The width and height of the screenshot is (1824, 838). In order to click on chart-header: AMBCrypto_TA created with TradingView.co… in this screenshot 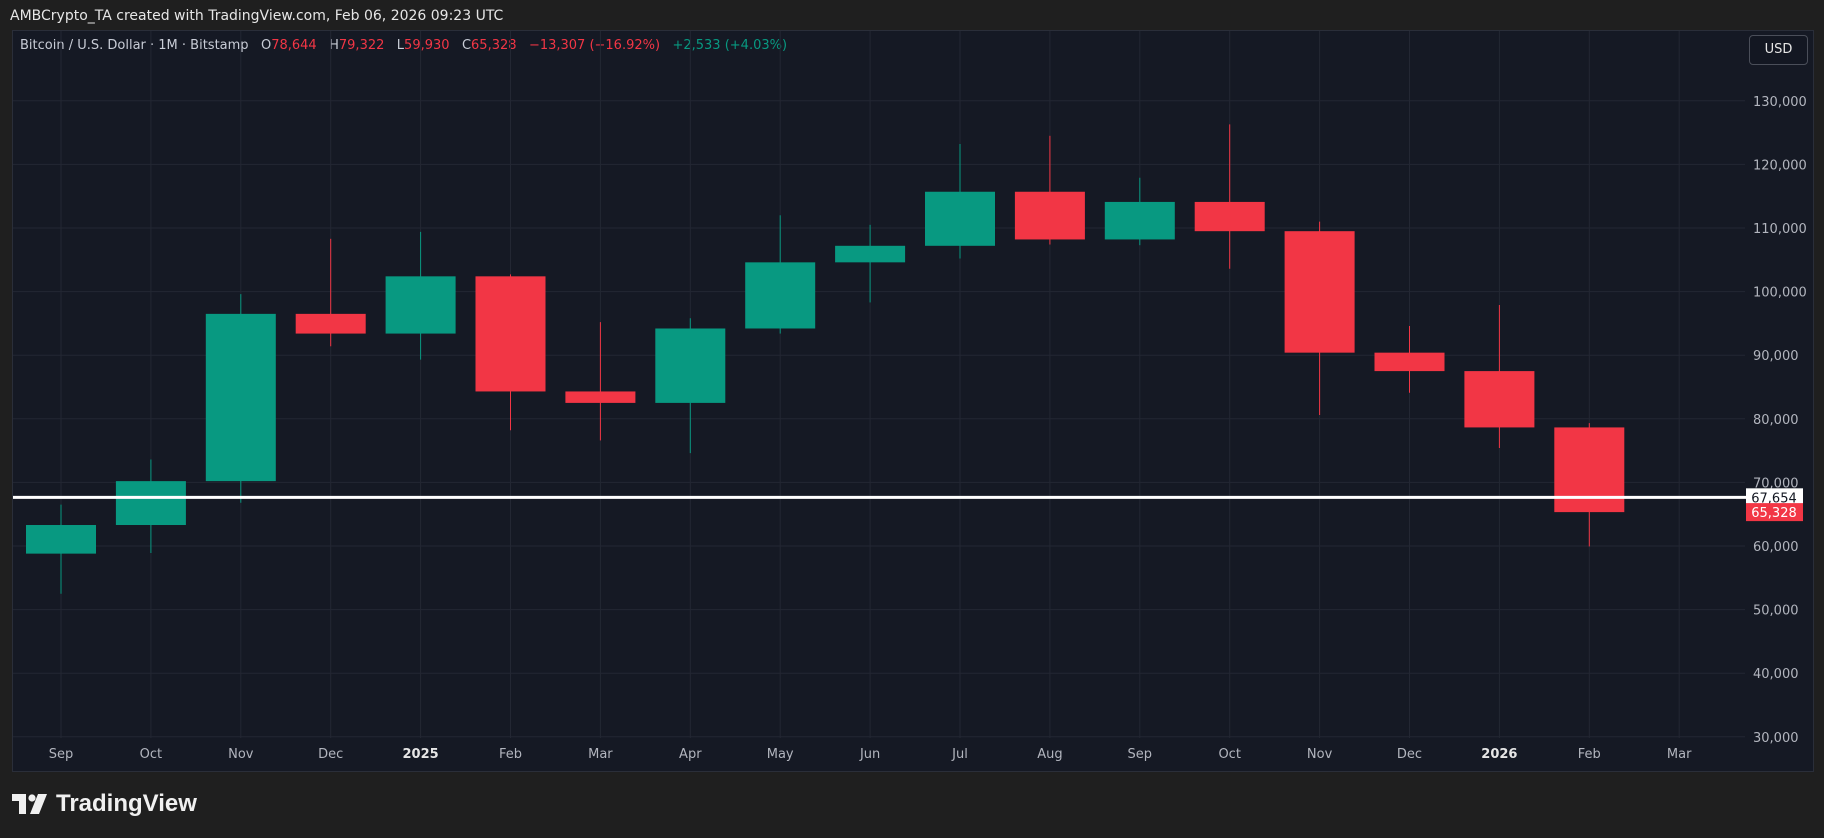, I will do `click(257, 16)`.